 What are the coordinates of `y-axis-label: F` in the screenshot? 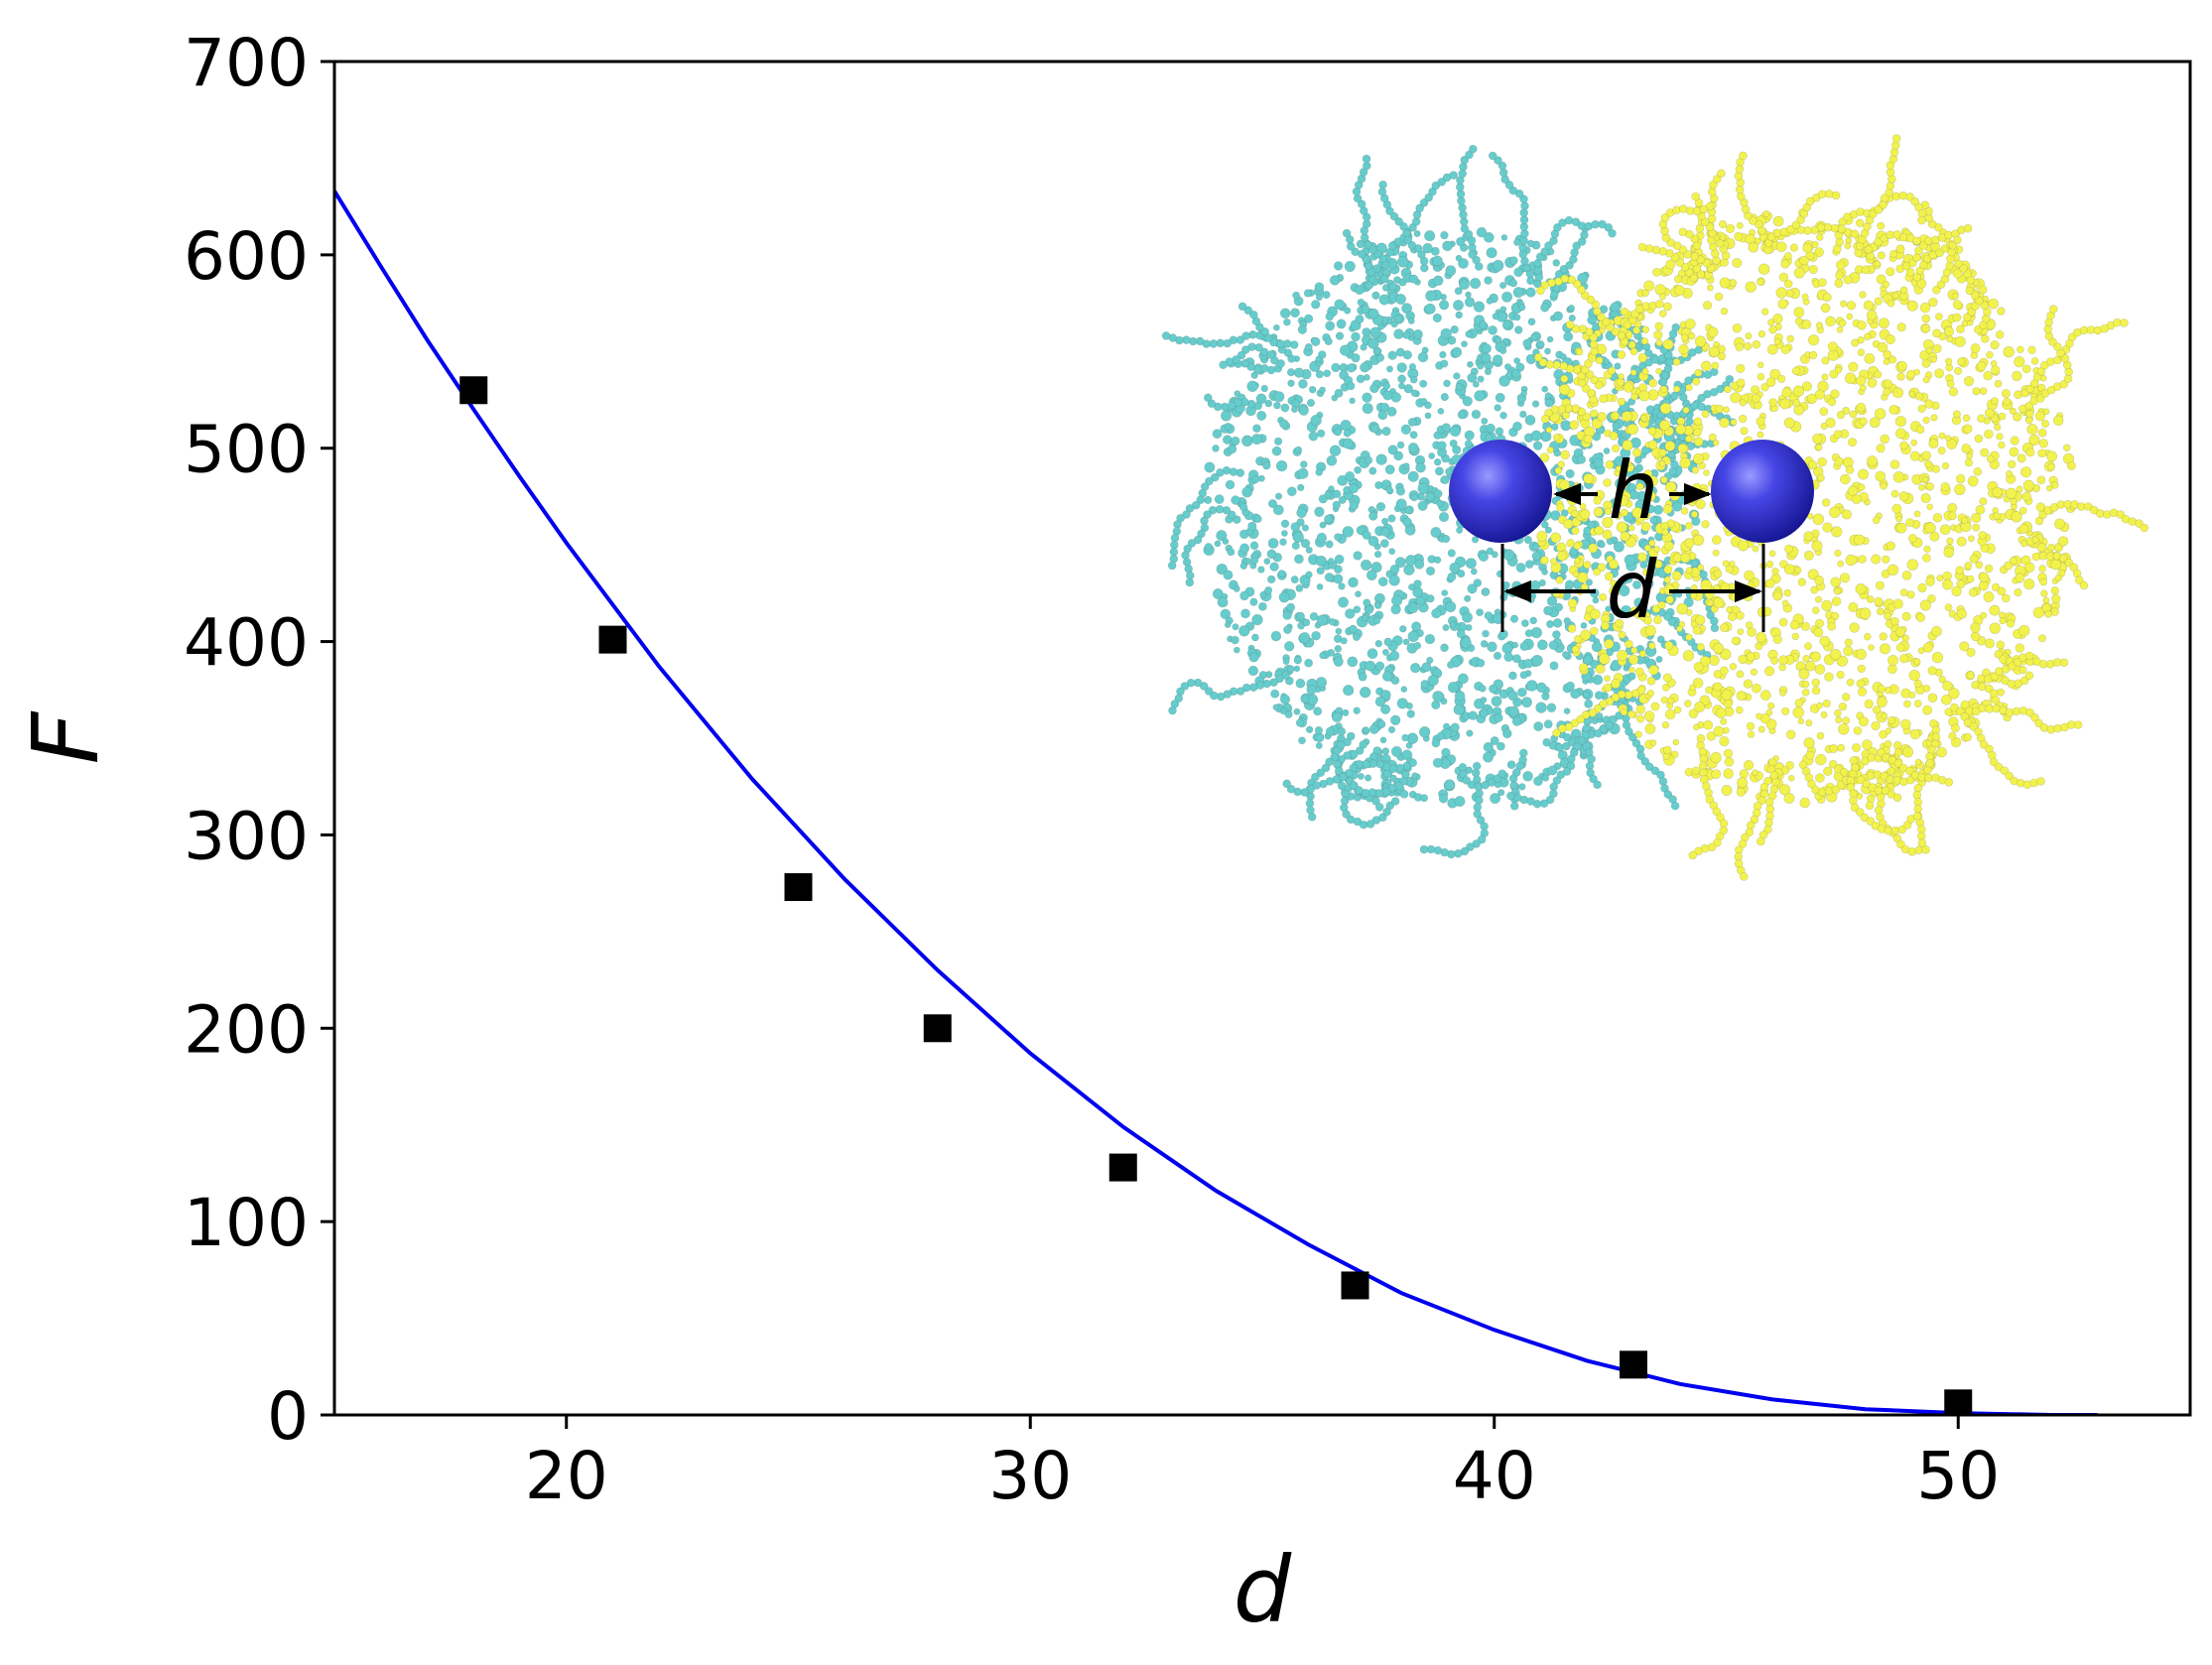 It's located at (66, 737).